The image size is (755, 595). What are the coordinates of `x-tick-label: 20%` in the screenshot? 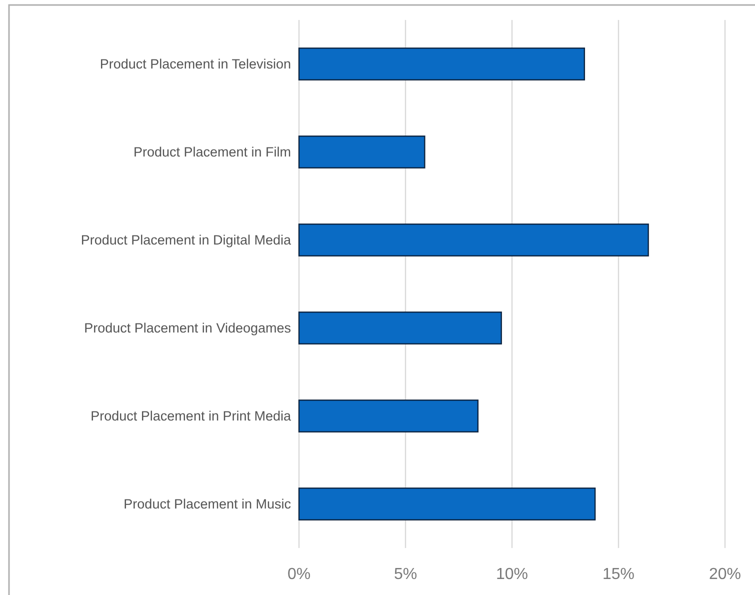 It's located at (725, 574).